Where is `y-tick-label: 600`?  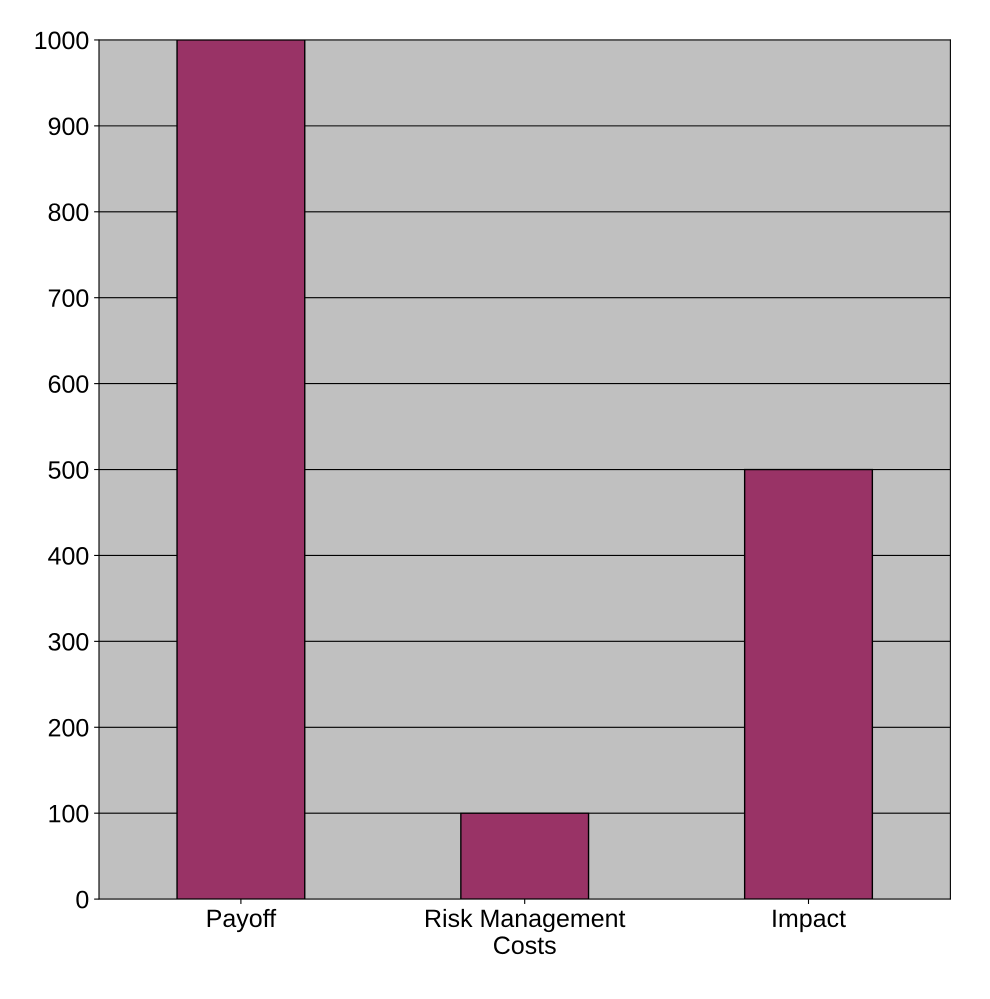
y-tick-label: 600 is located at coordinates (68, 384).